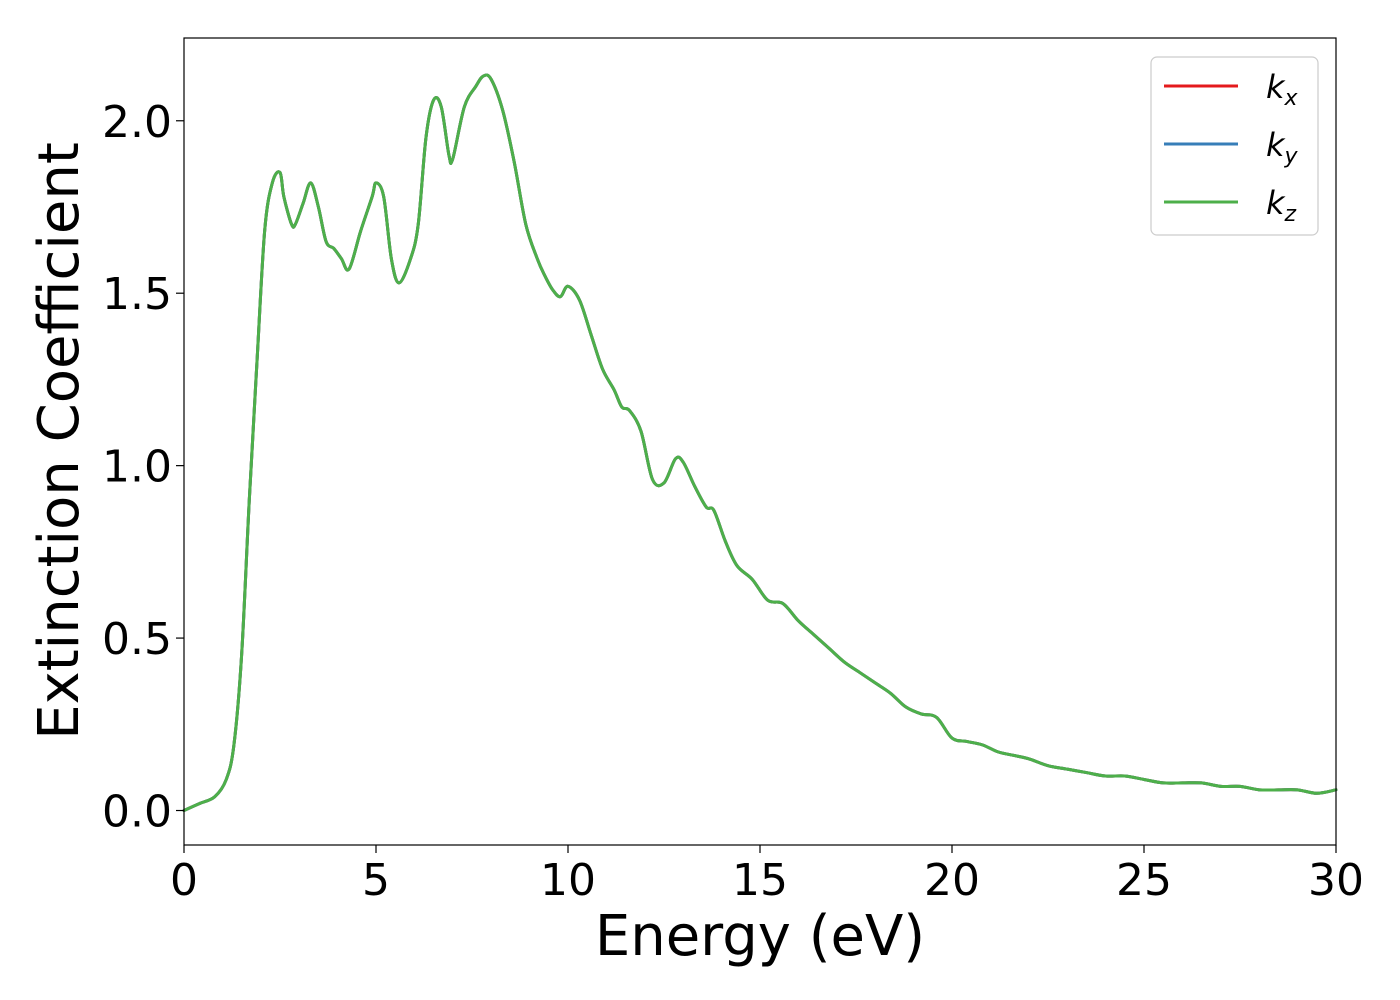 This screenshot has width=1400, height=1000. What do you see at coordinates (1291, 98) in the screenshot?
I see `legend-label-subscript: x` at bounding box center [1291, 98].